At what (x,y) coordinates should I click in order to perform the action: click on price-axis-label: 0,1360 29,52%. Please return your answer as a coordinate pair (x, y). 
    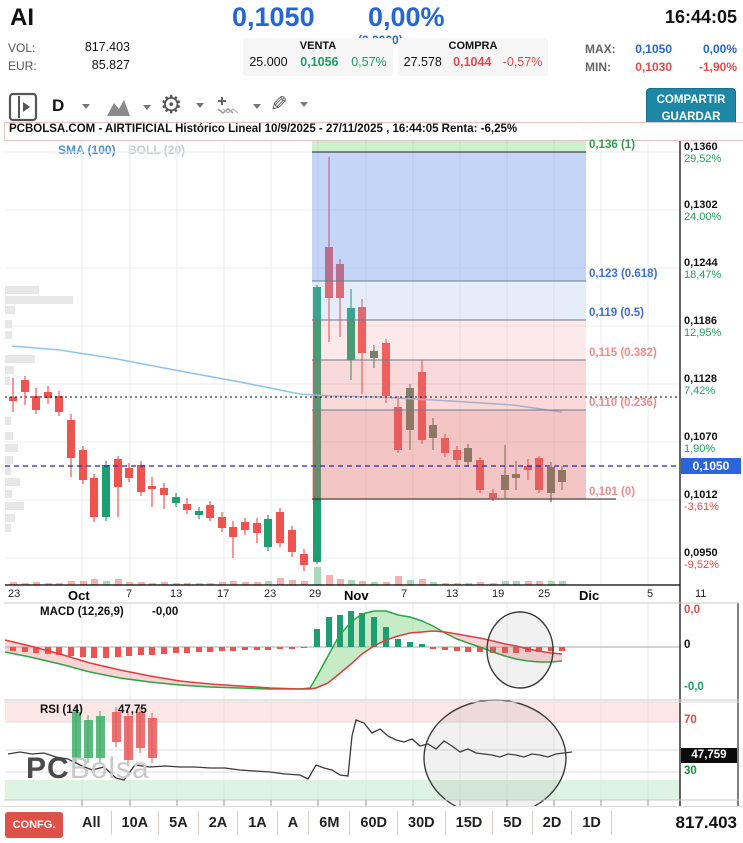
    Looking at the image, I should click on (703, 153).